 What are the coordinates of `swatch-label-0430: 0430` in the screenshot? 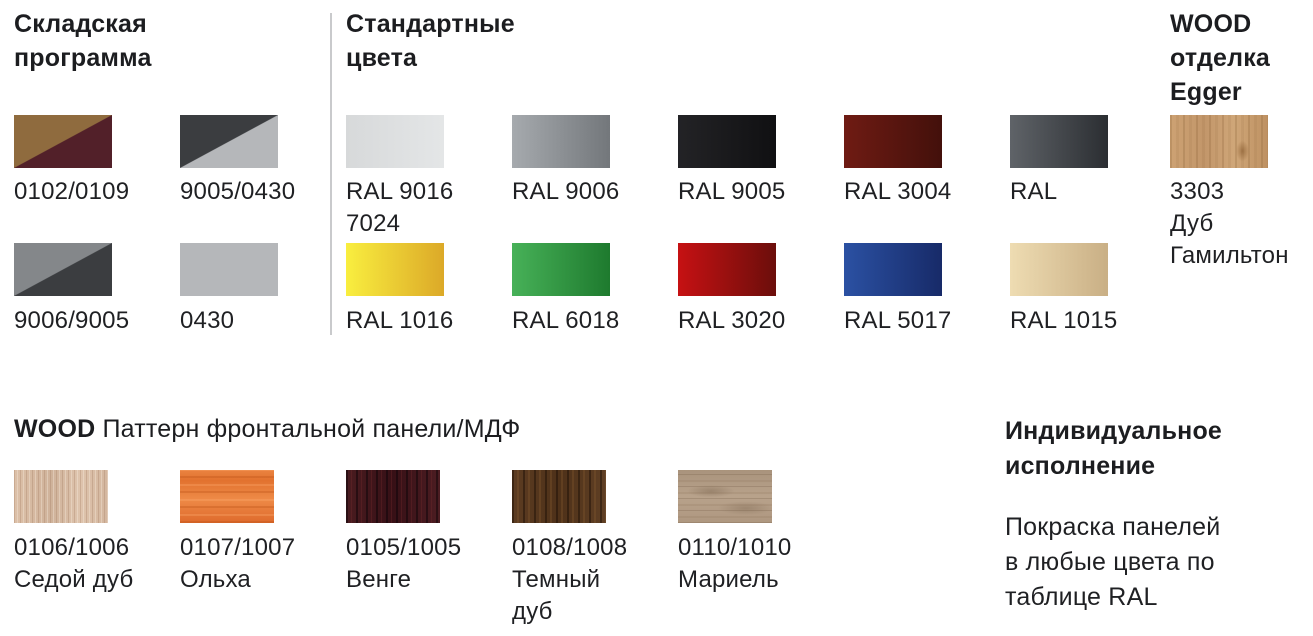 It's located at (207, 320).